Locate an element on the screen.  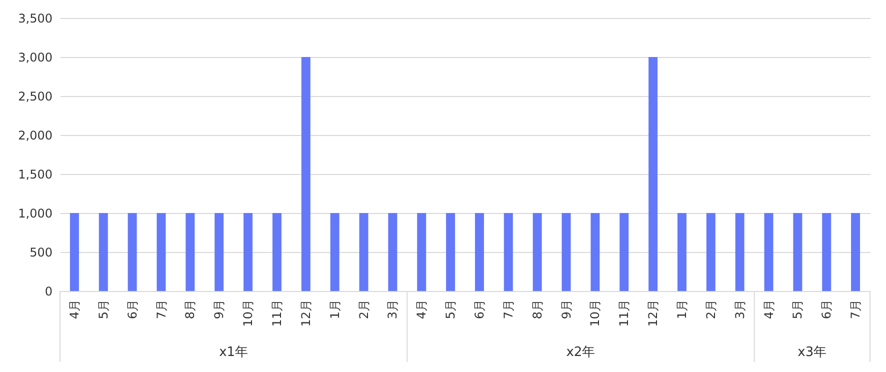
y-tick-label: 2,000 is located at coordinates (35, 135).